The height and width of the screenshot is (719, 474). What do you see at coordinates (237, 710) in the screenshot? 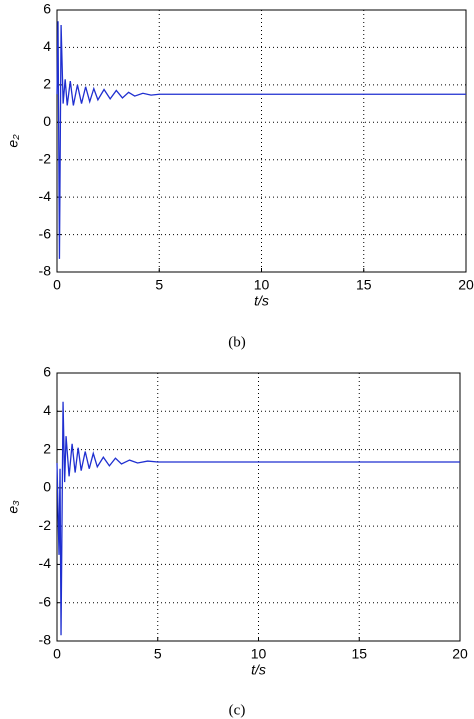
I see `caption: (c)` at bounding box center [237, 710].